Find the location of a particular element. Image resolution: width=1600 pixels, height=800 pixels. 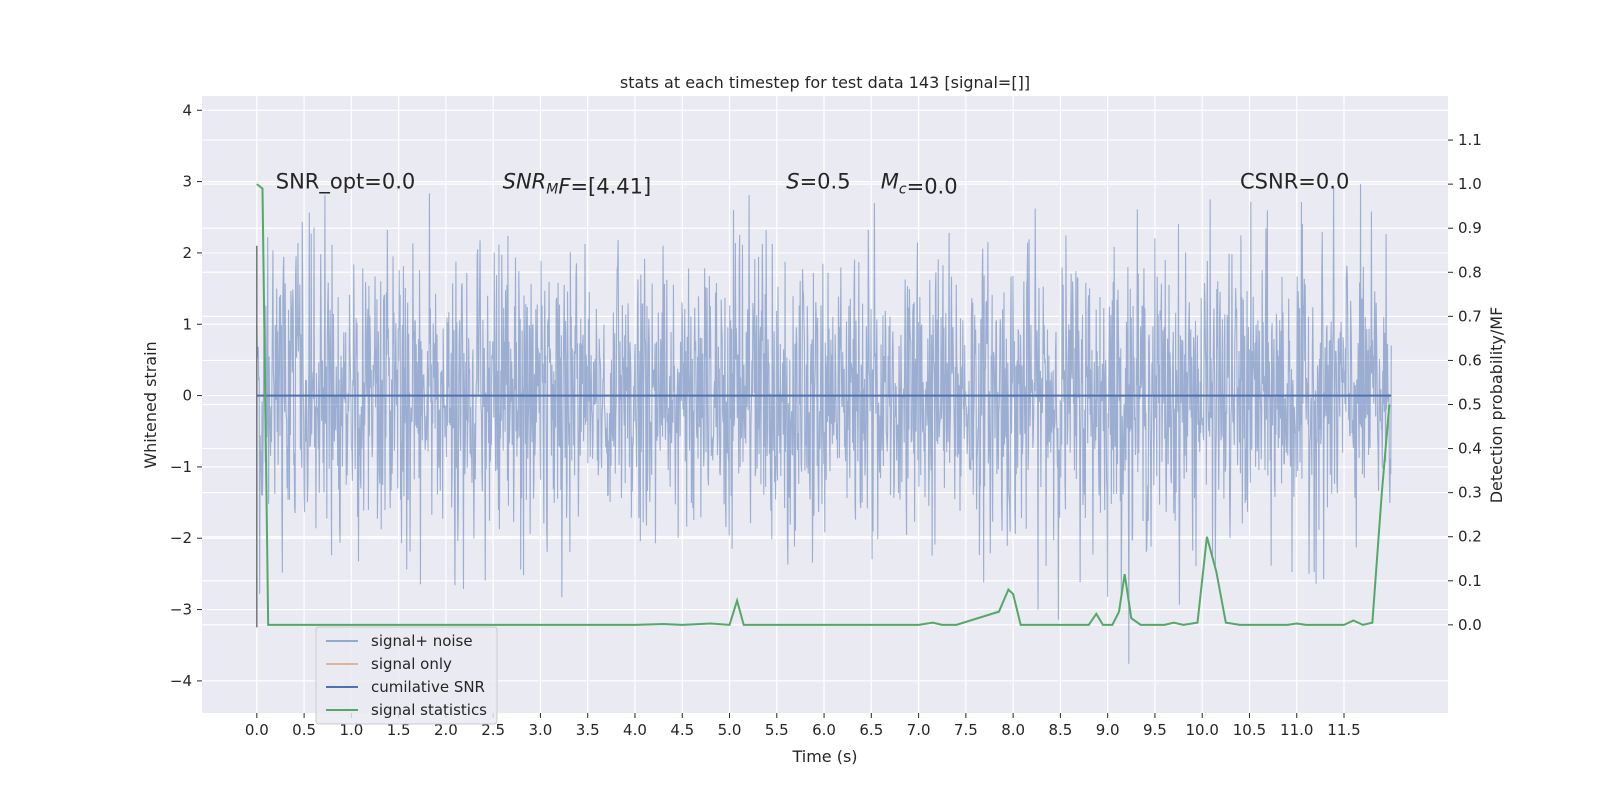

annotation-text: SNRMF=[4.41] is located at coordinates (577, 184).